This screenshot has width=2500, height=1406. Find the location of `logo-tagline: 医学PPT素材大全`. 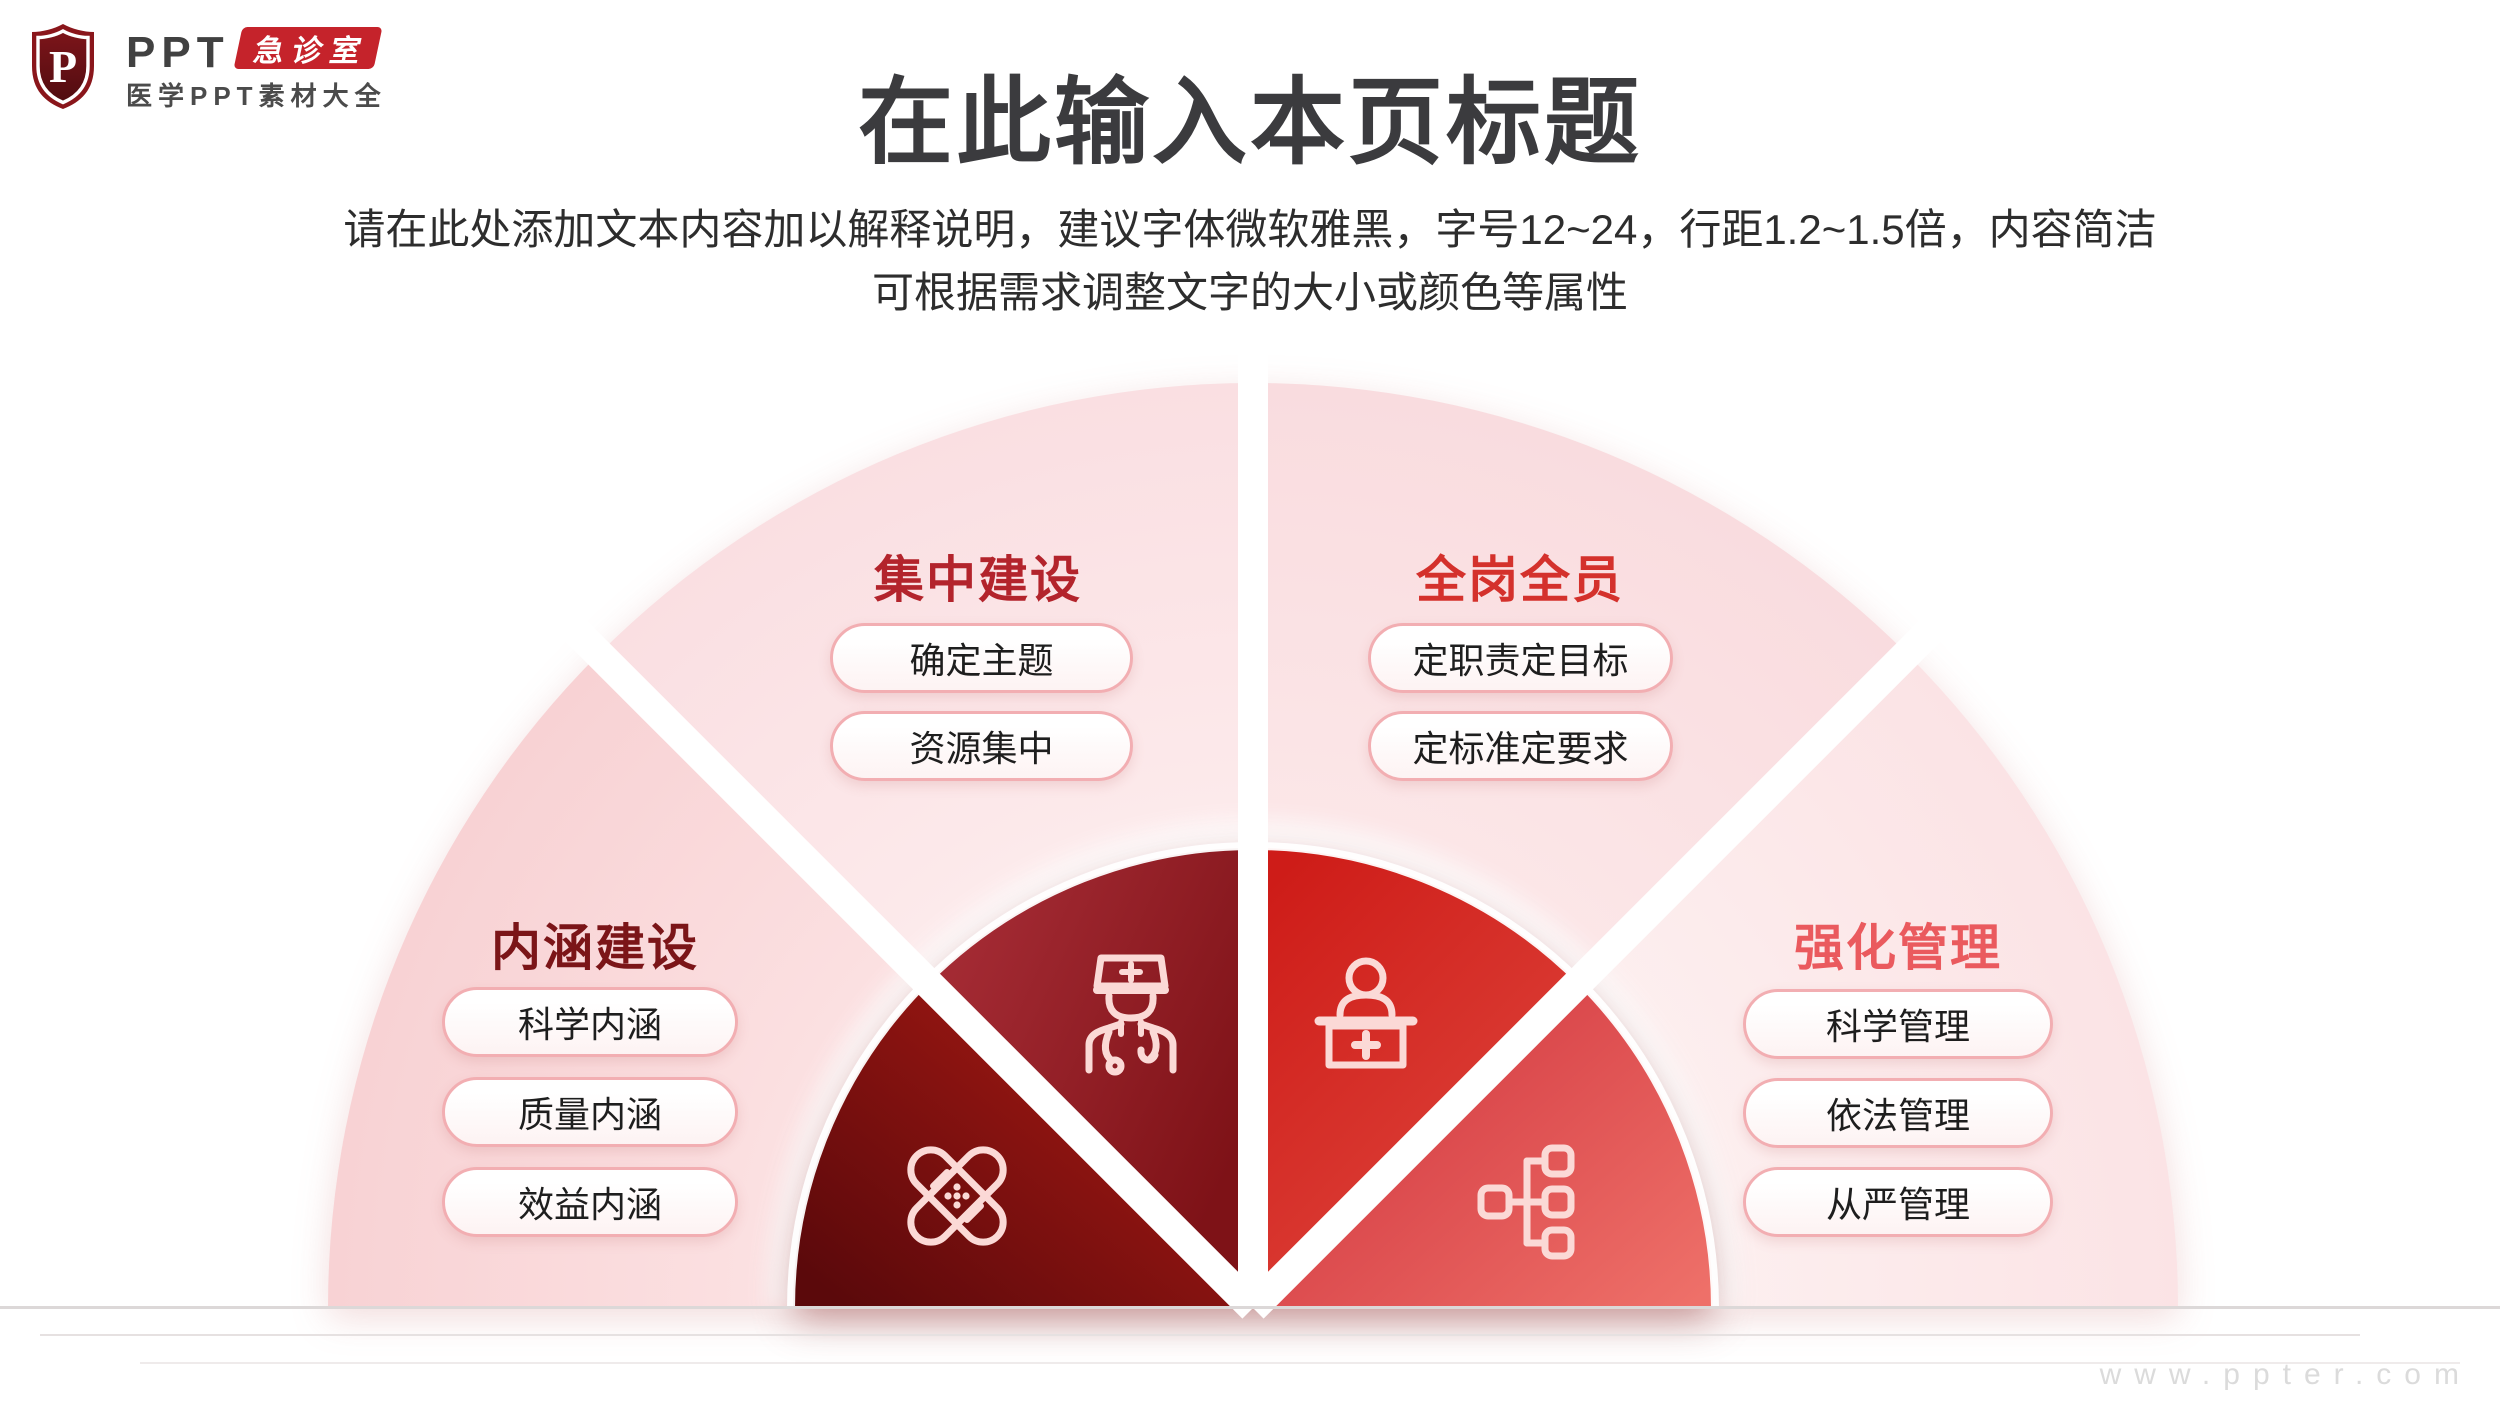

logo-tagline: 医学PPT素材大全 is located at coordinates (256, 96).